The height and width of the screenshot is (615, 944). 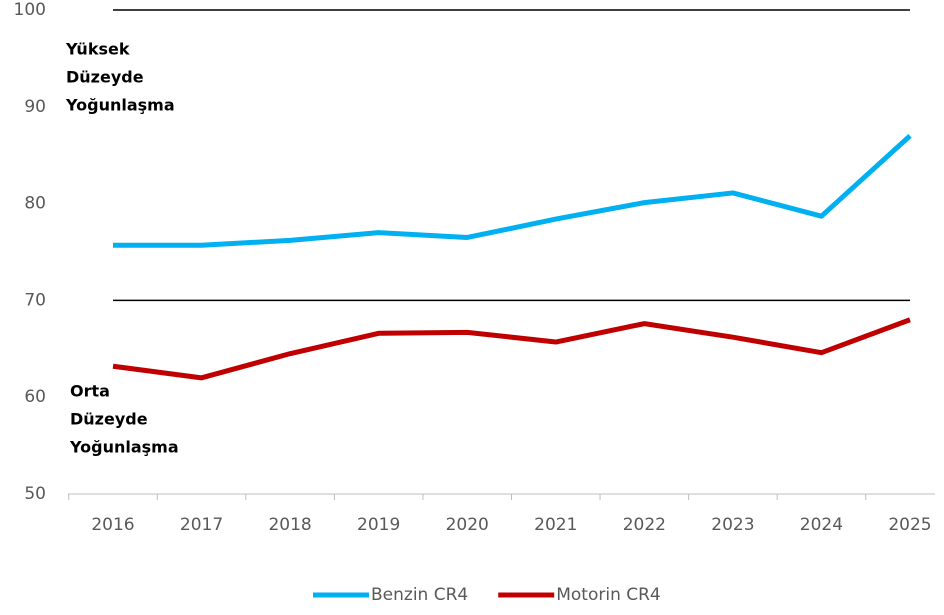 I want to click on x-tick-label: 2020, so click(x=467, y=525).